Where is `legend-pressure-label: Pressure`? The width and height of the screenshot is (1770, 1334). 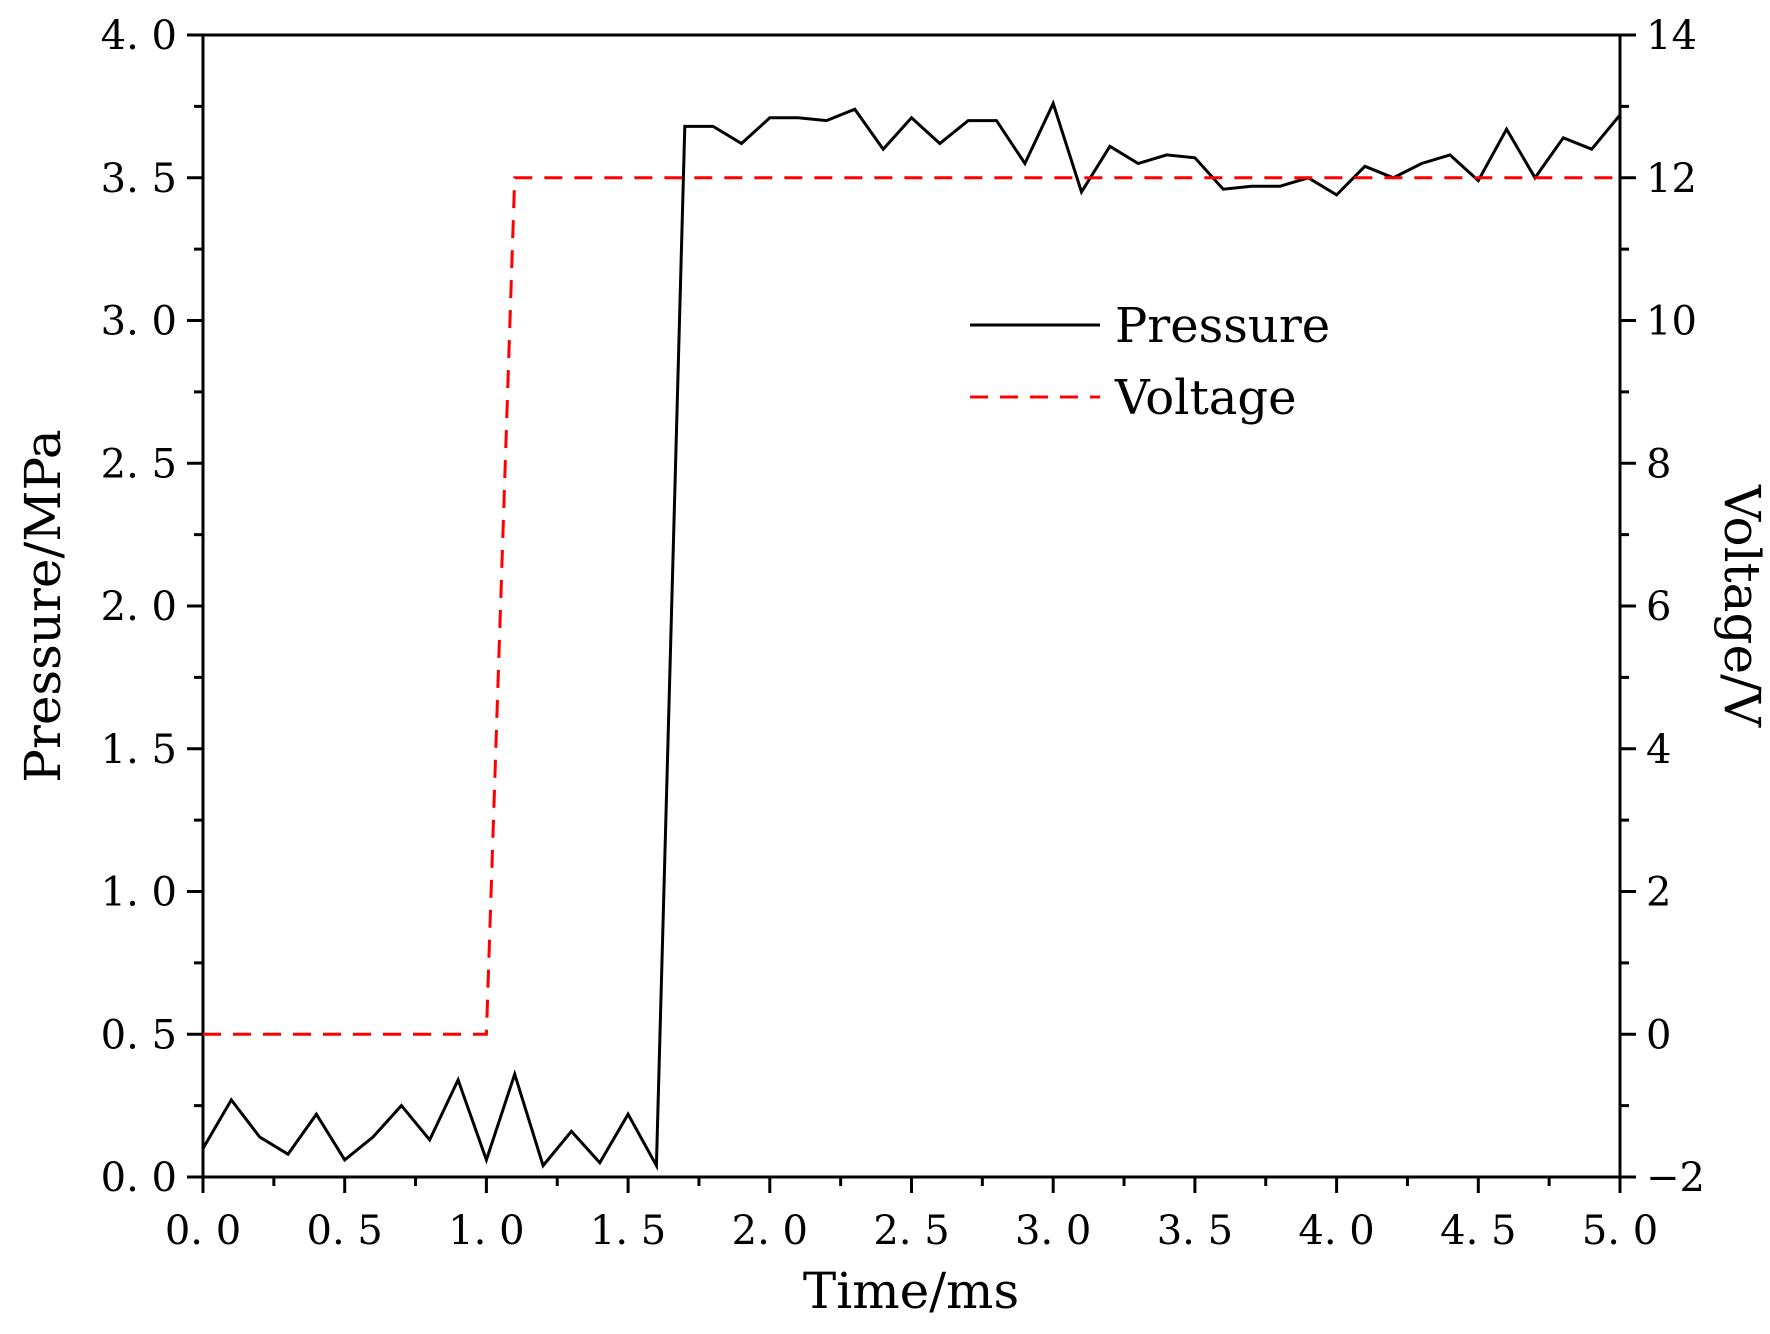 legend-pressure-label: Pressure is located at coordinates (1222, 326).